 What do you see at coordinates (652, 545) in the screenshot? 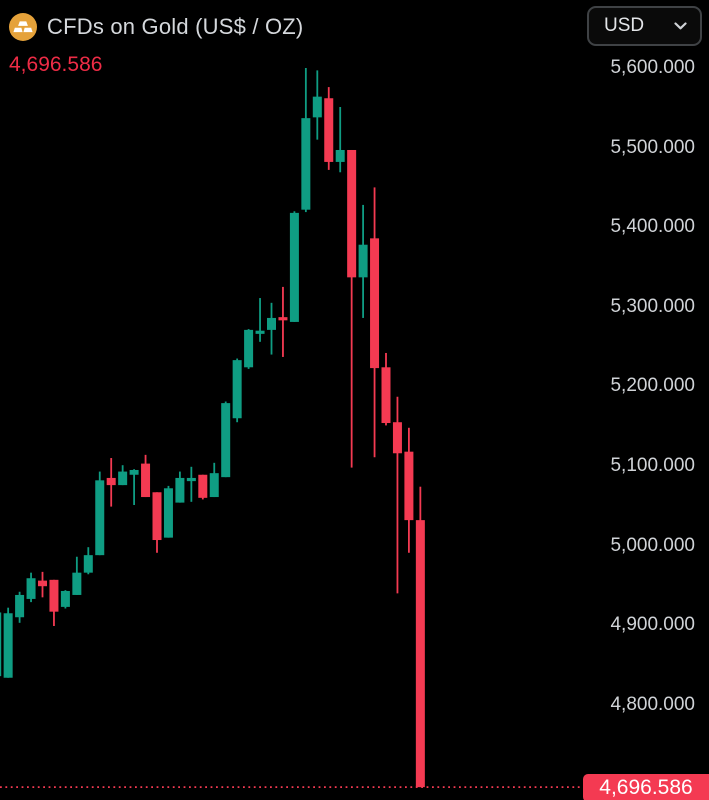
I see `y-axis-label: 5,000.000` at bounding box center [652, 545].